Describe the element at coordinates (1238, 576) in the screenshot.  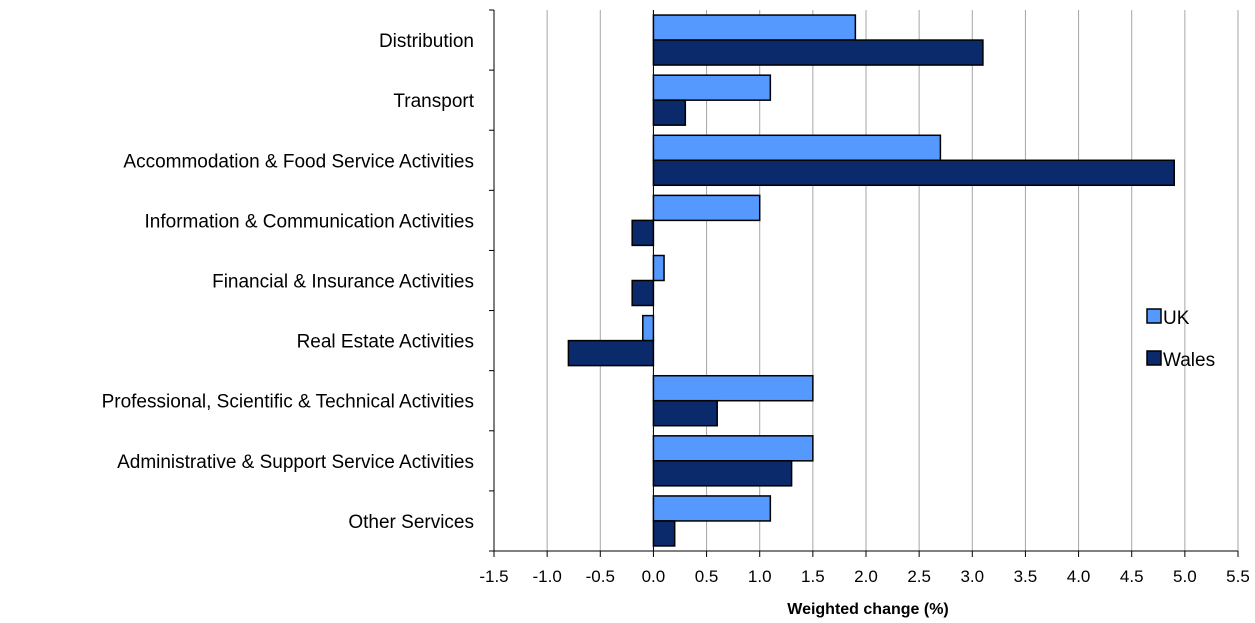
I see `x-tick-label: 5.5` at that location.